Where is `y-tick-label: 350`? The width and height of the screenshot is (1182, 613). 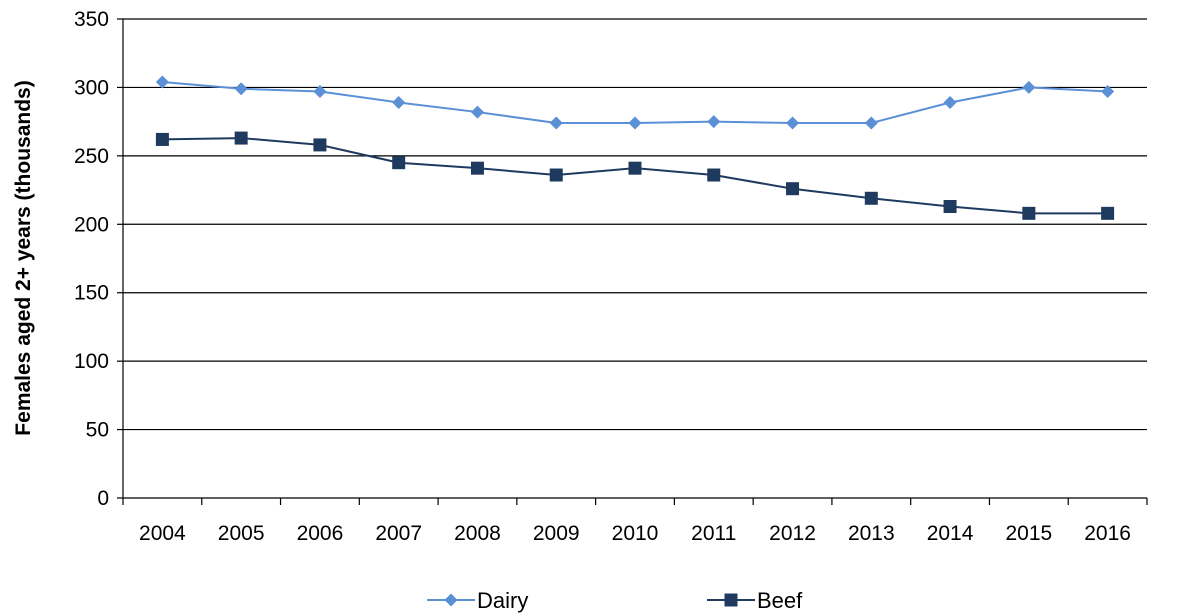
y-tick-label: 350 is located at coordinates (91, 19).